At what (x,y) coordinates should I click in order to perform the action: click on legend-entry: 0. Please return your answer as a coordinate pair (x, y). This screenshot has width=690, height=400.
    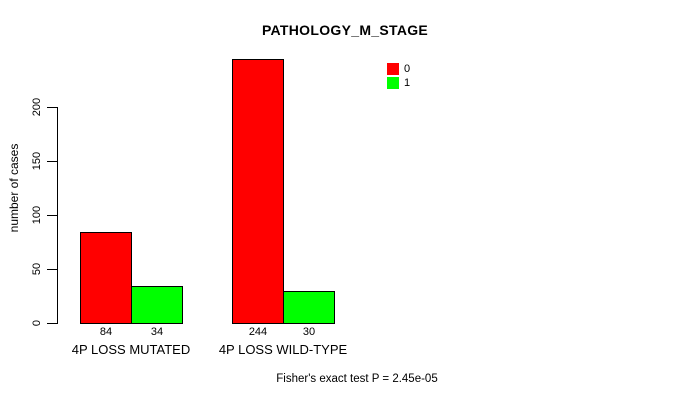
    Looking at the image, I should click on (398, 69).